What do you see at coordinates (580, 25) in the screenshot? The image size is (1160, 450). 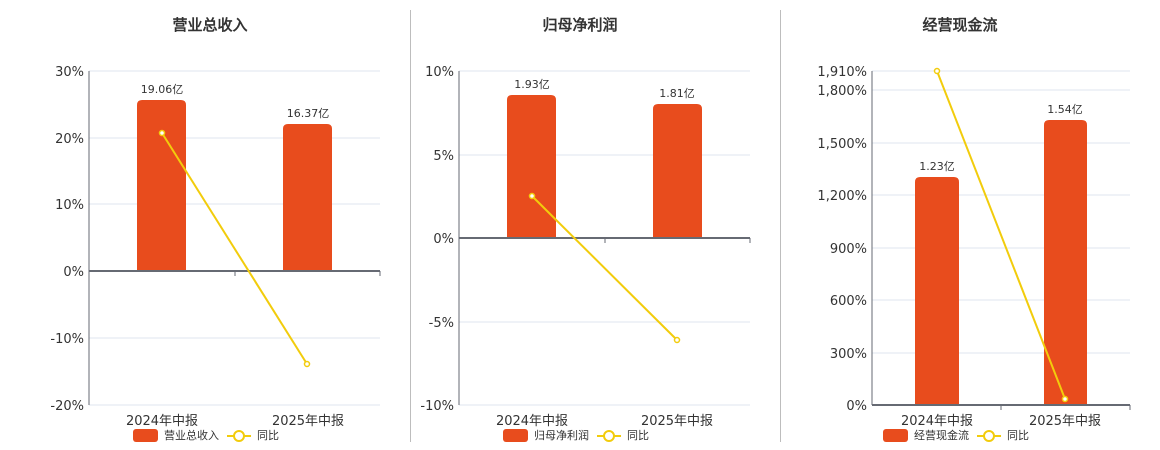 I see `chart-title: 归母净利润` at bounding box center [580, 25].